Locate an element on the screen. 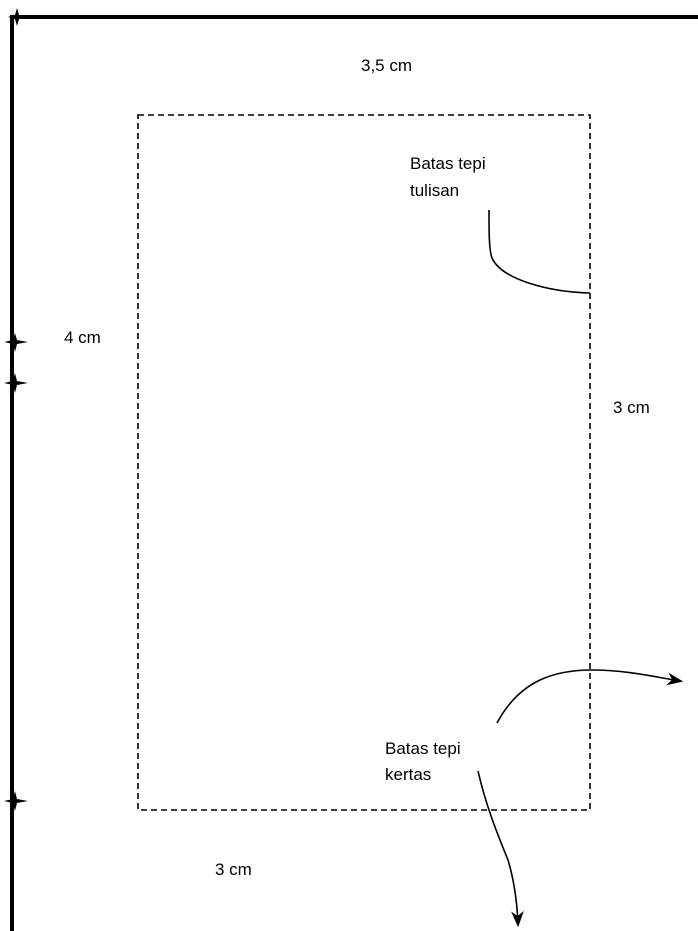 The height and width of the screenshot is (931, 698). bottom-margin-label: 3 cm is located at coordinates (233, 869).